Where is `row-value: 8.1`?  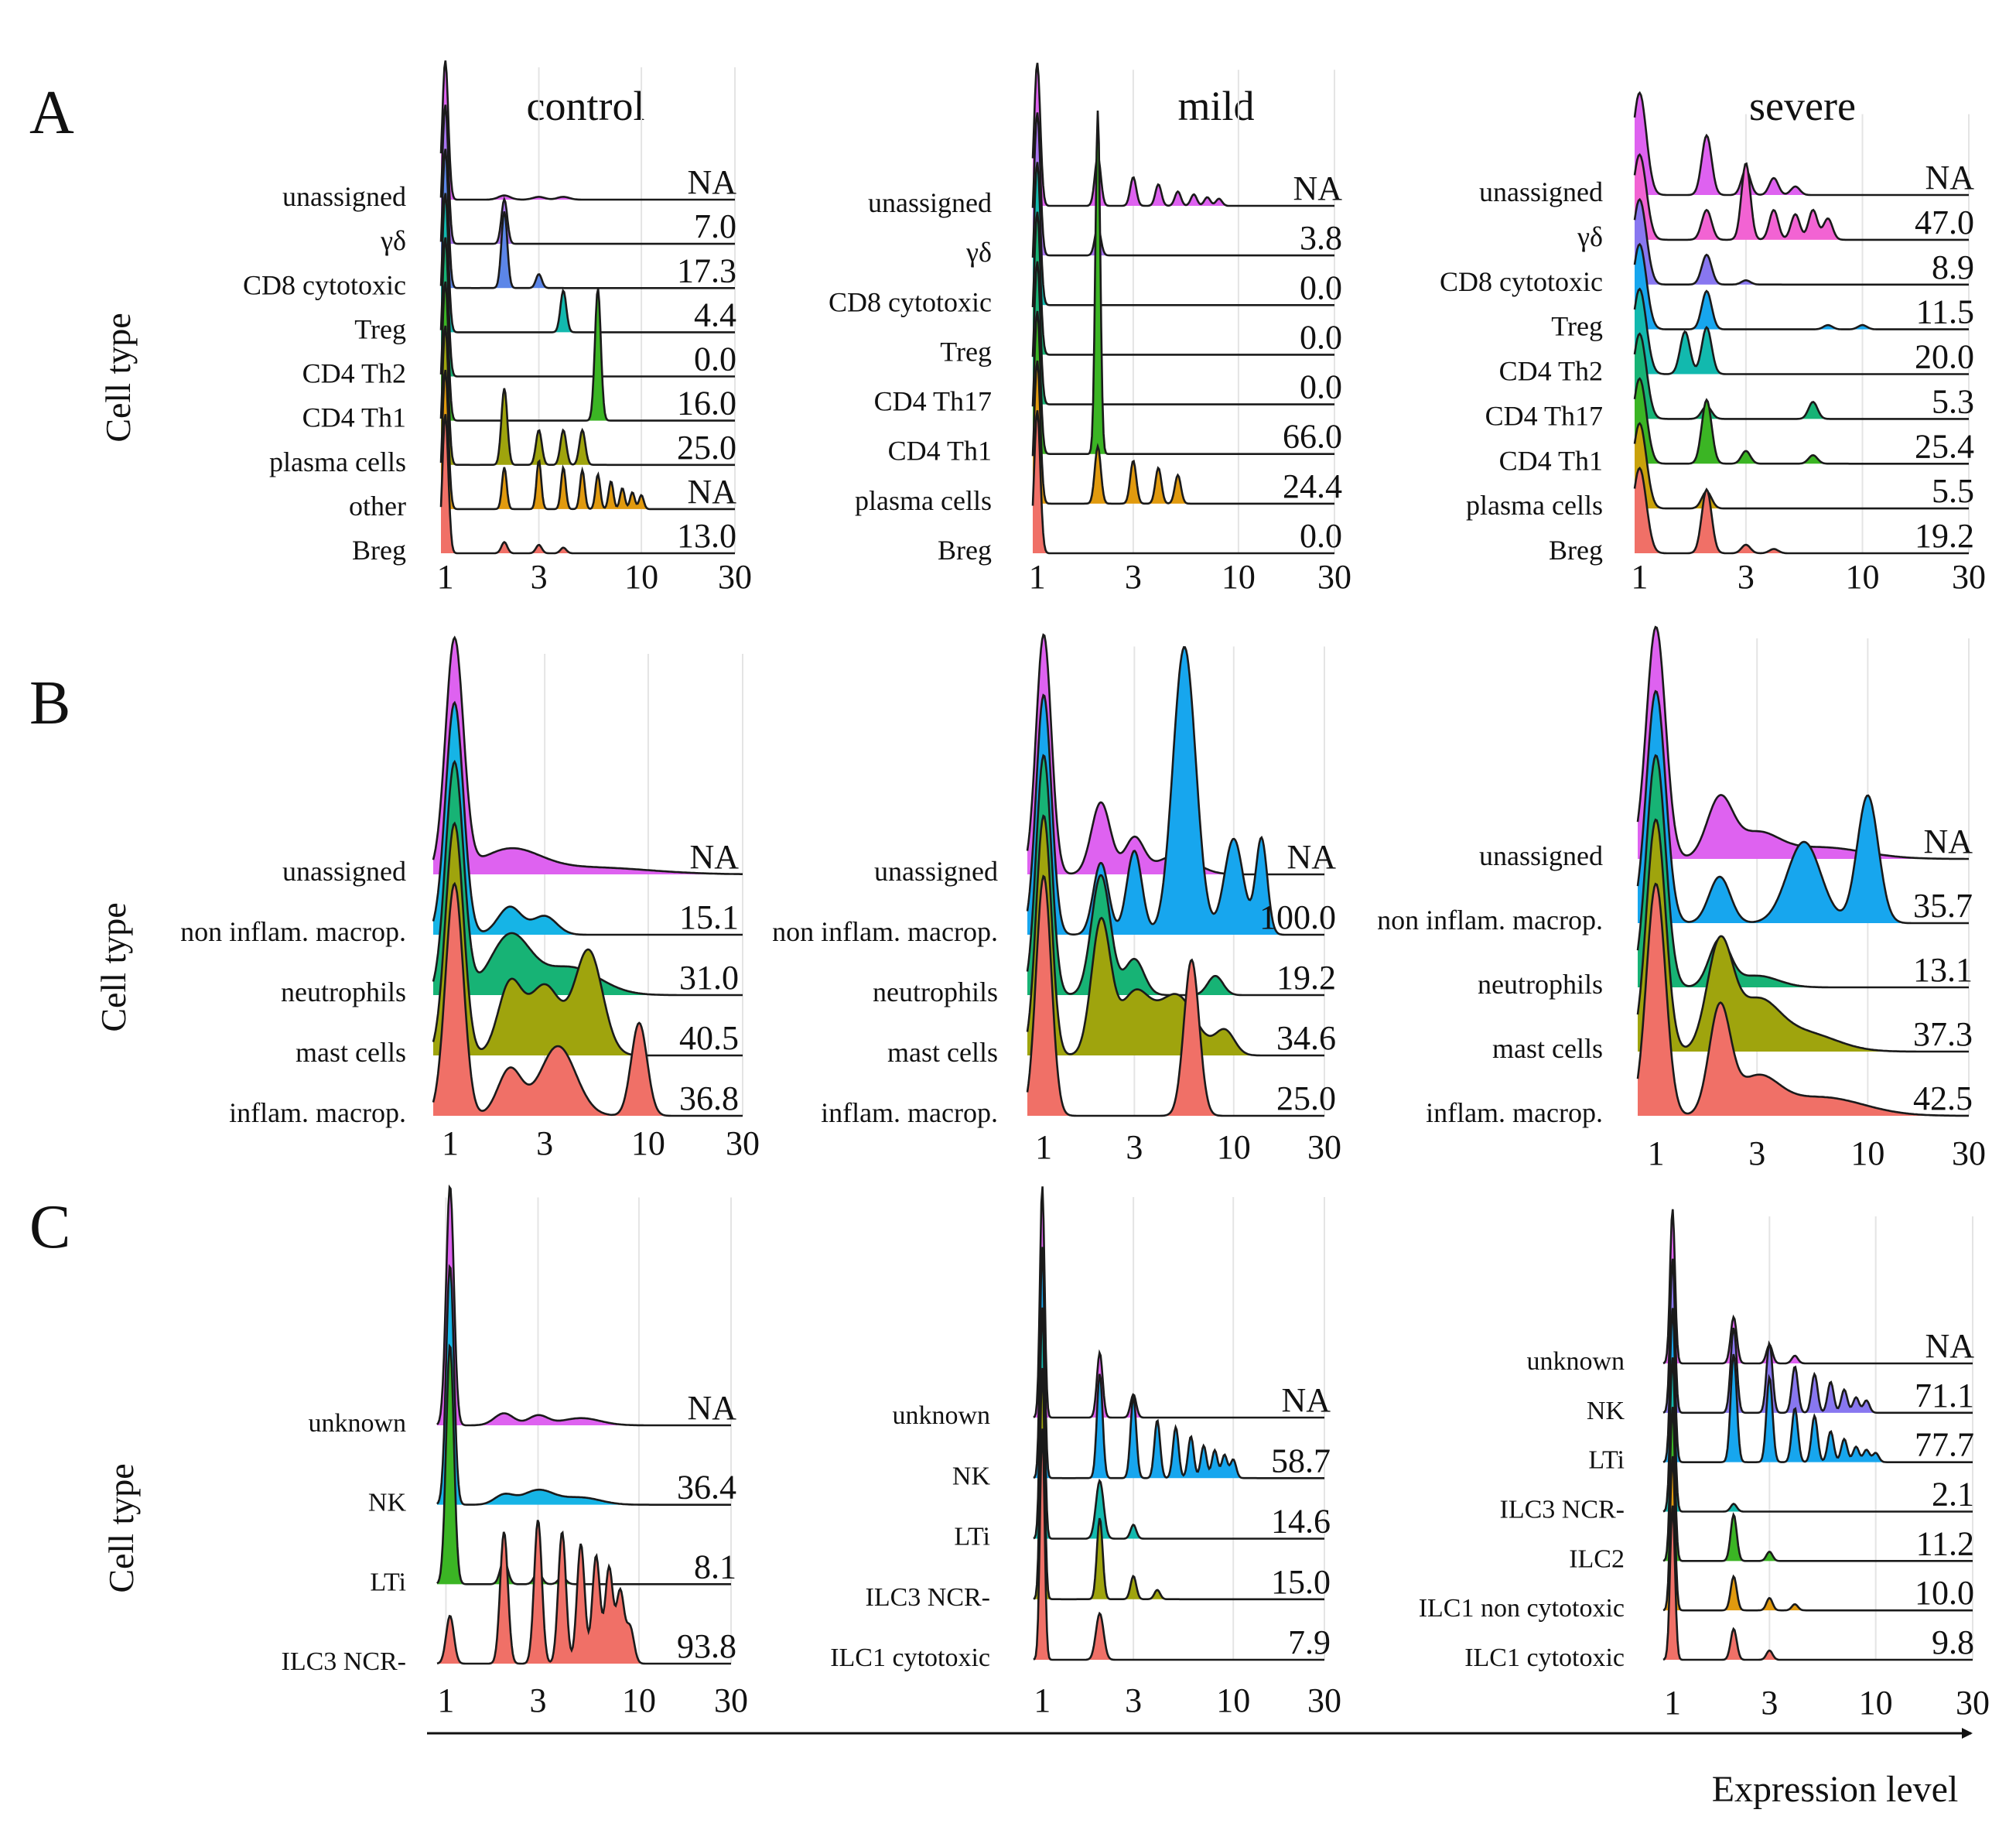
row-value: 8.1 is located at coordinates (715, 1566).